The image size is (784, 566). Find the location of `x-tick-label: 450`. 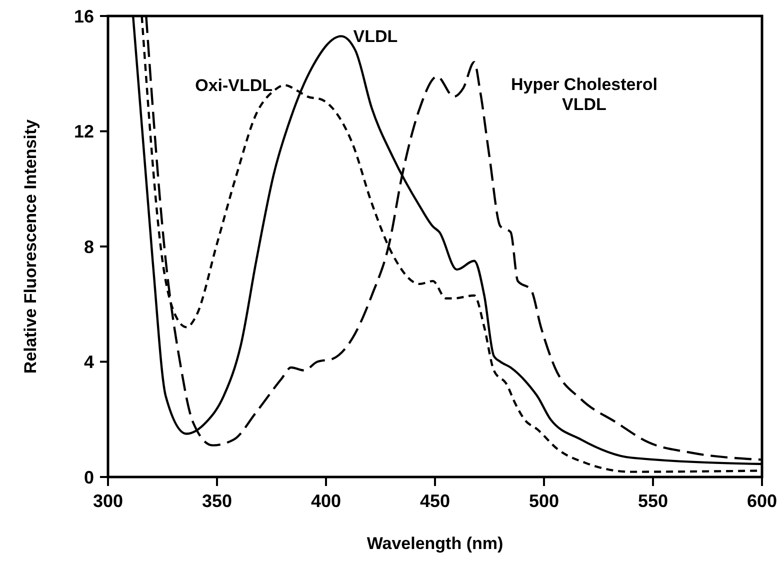

x-tick-label: 450 is located at coordinates (435, 501).